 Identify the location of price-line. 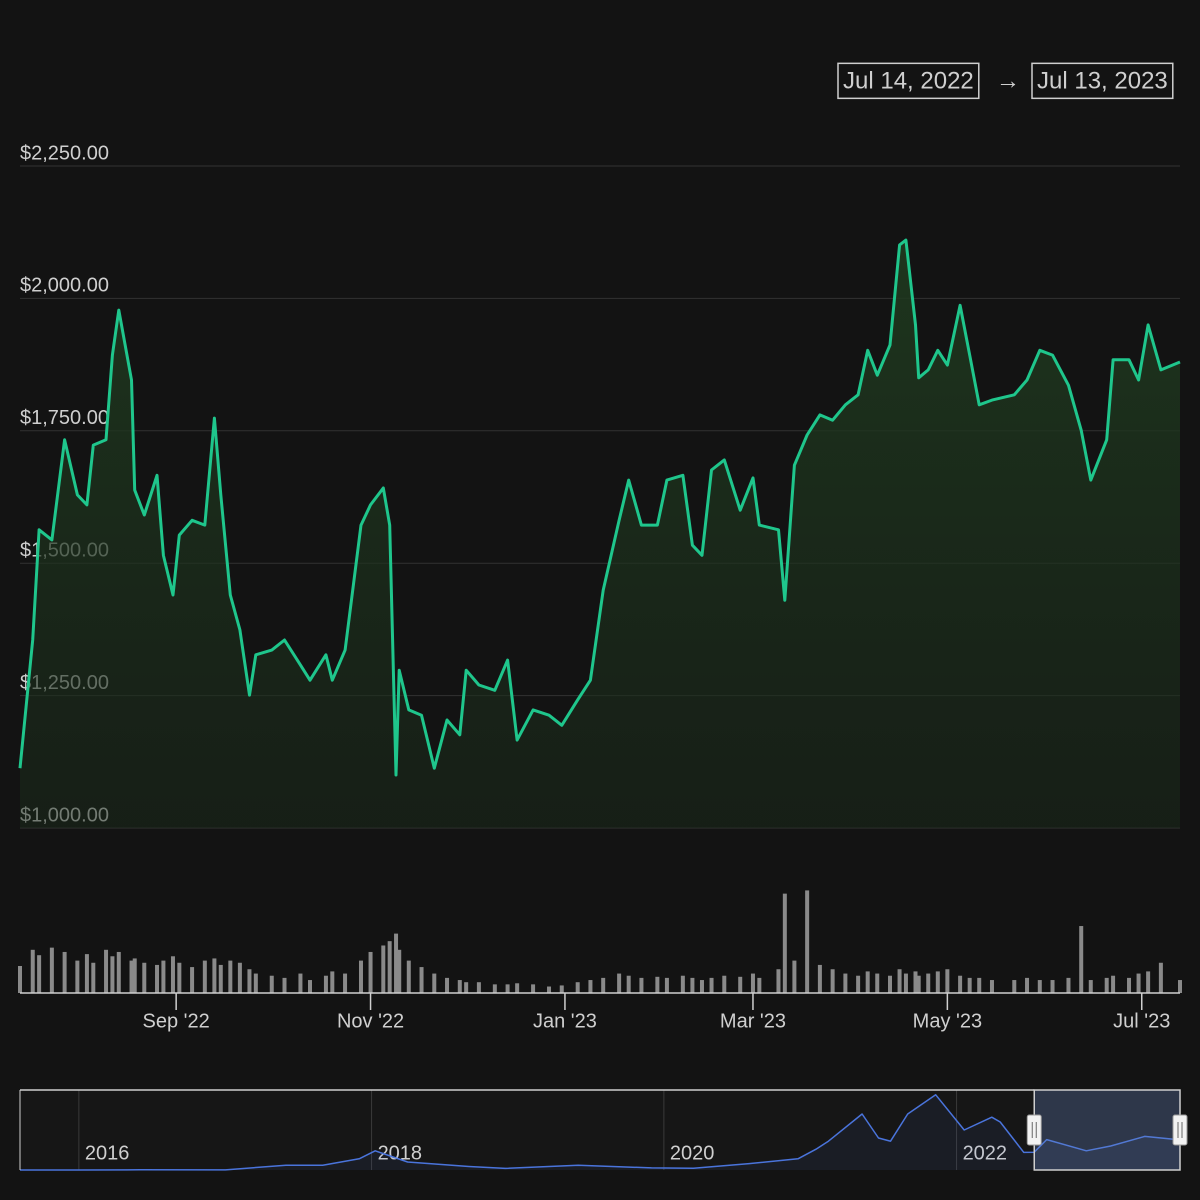
(600, 1132).